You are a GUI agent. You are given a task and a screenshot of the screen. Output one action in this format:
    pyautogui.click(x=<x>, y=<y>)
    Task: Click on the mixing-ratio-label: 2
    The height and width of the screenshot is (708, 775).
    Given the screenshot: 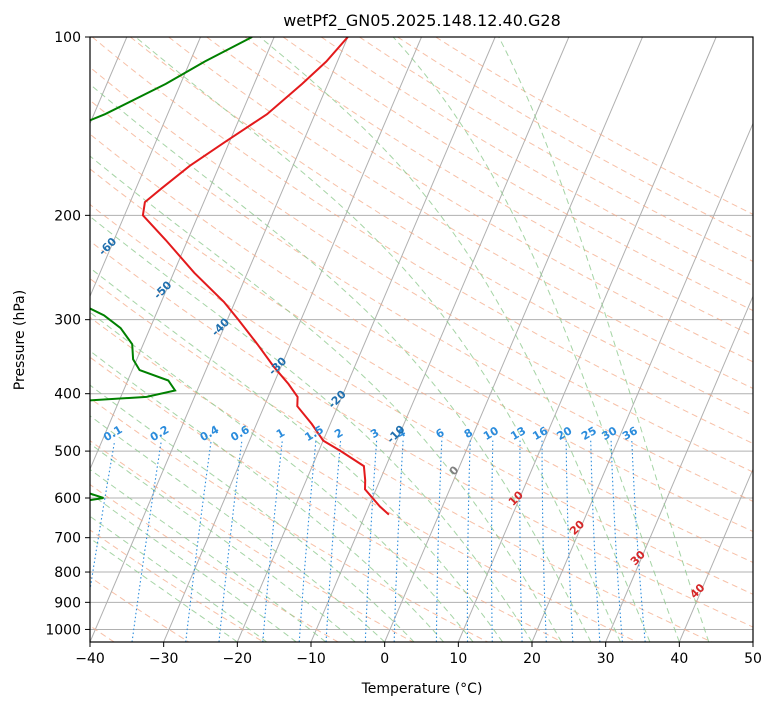 What is the action you would take?
    pyautogui.click(x=338, y=433)
    